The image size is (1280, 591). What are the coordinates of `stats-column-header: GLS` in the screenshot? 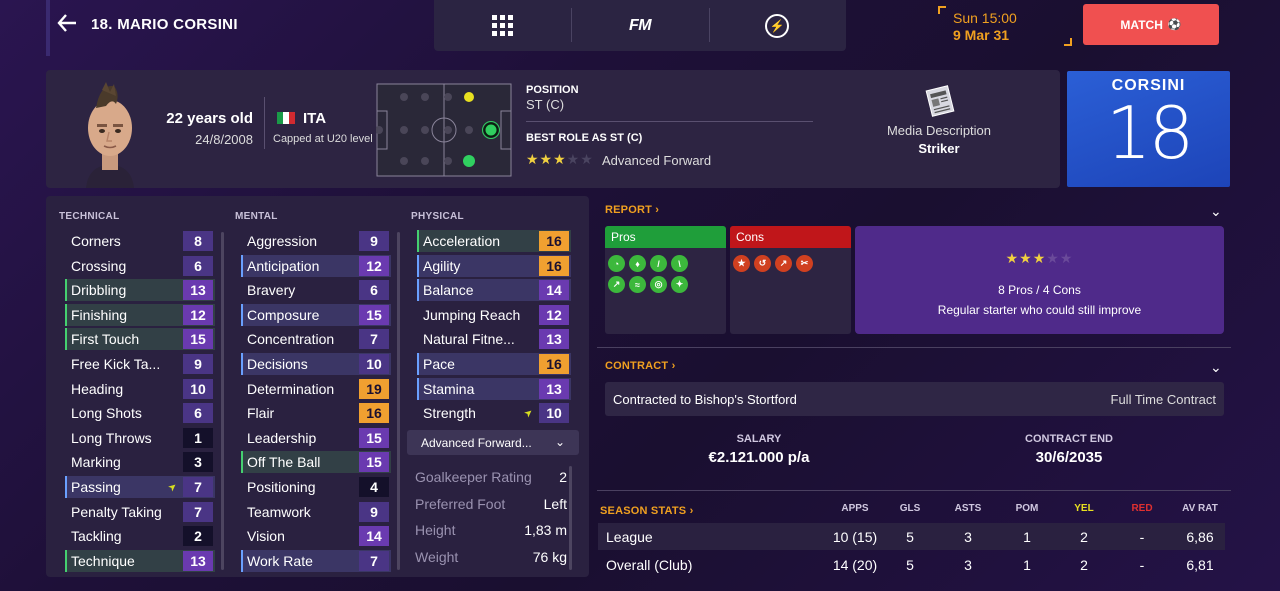 It's located at (910, 508).